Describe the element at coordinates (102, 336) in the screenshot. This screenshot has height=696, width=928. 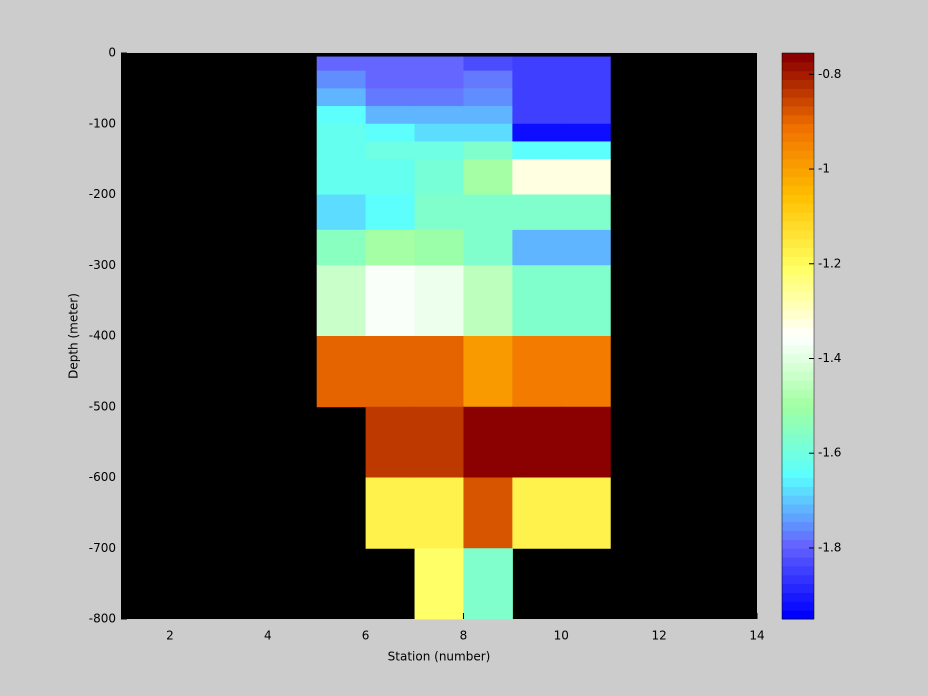
I see `y-tick-label: -400` at that location.